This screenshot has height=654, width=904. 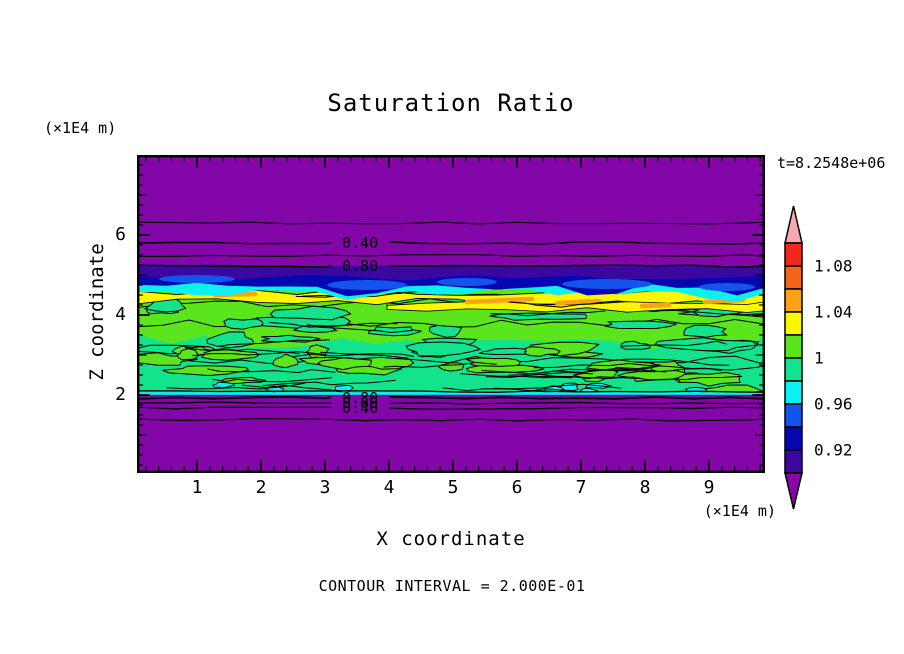 What do you see at coordinates (80, 128) in the screenshot?
I see `z-axis-unit-label: (×1E4 m)` at bounding box center [80, 128].